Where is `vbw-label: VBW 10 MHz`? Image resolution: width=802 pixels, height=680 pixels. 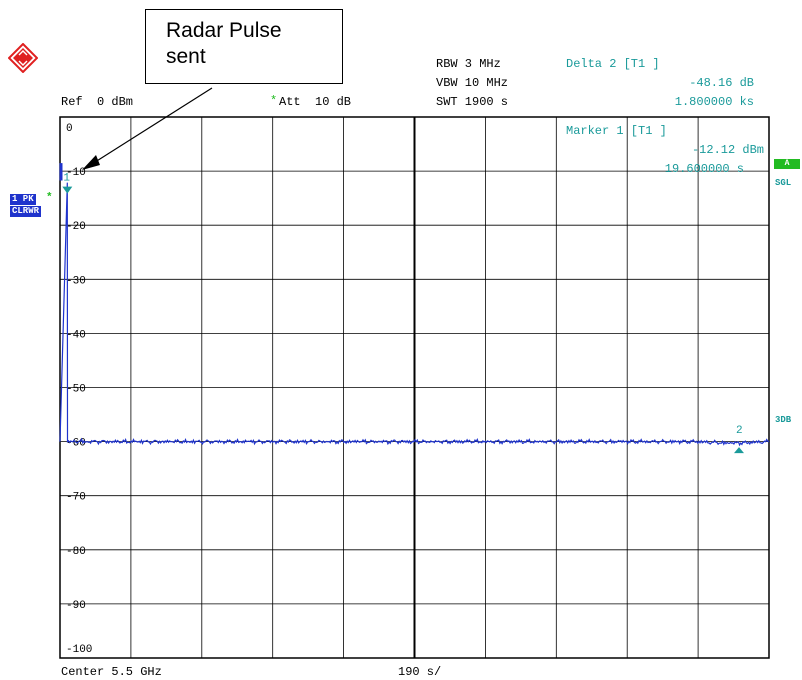 vbw-label: VBW 10 MHz is located at coordinates (472, 83).